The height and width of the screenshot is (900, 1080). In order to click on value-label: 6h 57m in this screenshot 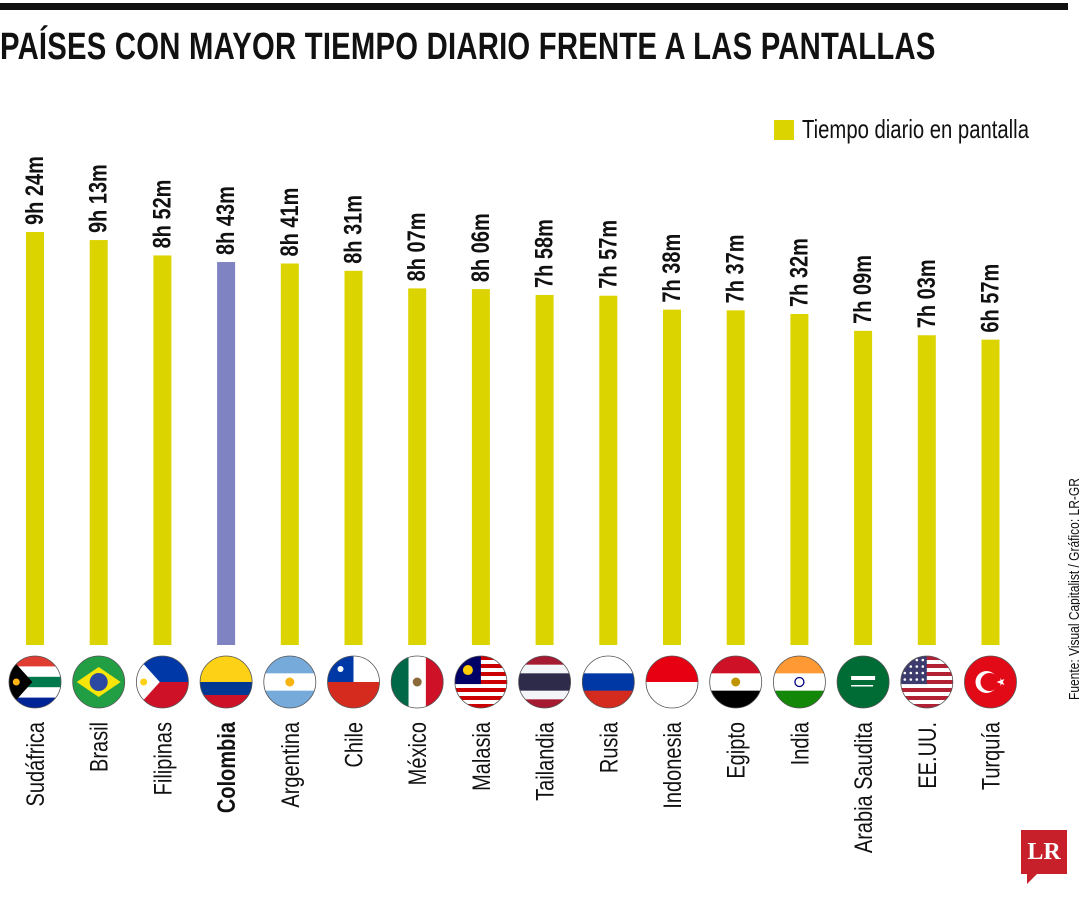, I will do `click(990, 298)`.